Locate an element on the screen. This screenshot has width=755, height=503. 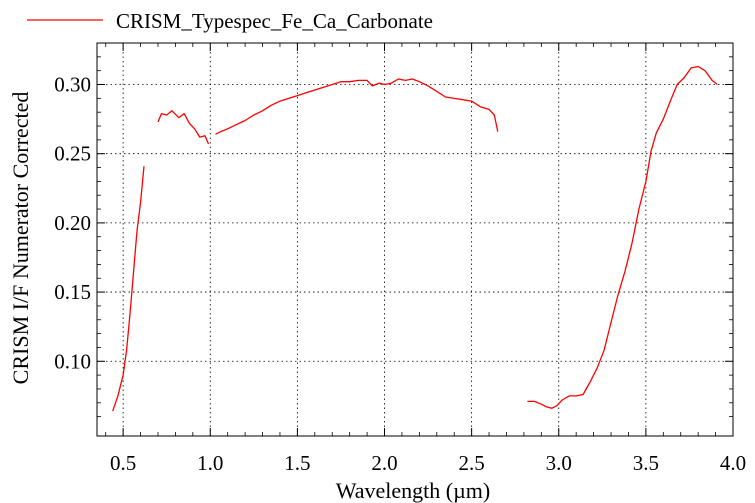
x-tick-label: 2.5 is located at coordinates (472, 463).